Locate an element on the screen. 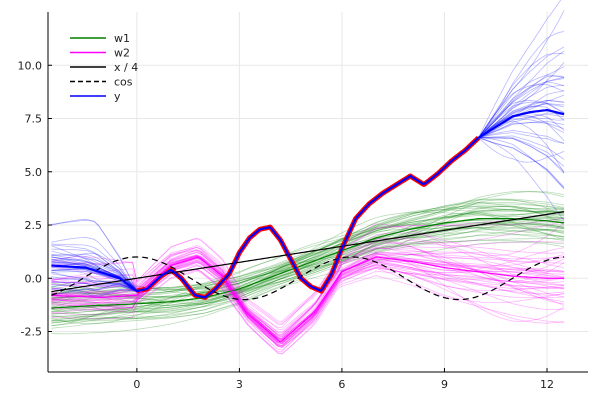 Image resolution: width=600 pixels, height=400 pixels. legend-label: w1 is located at coordinates (122, 38).